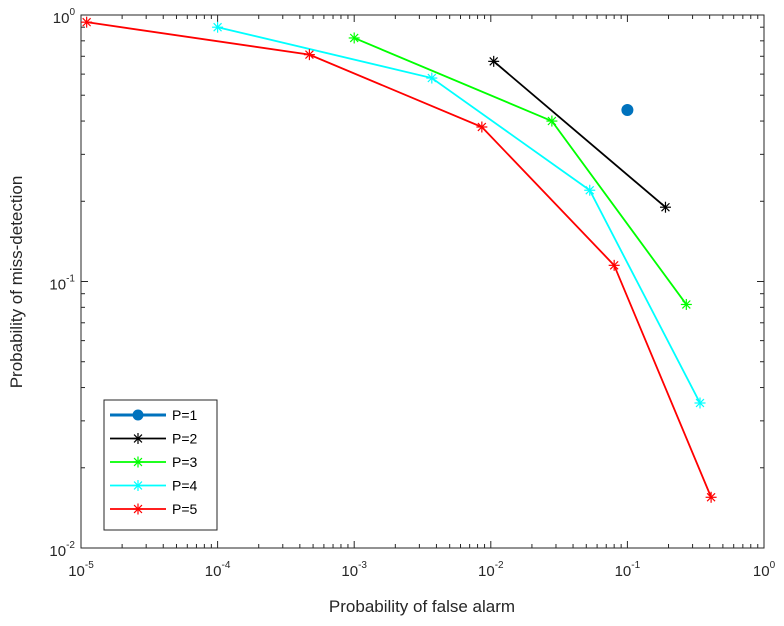  I want to click on series-line, so click(580, 134).